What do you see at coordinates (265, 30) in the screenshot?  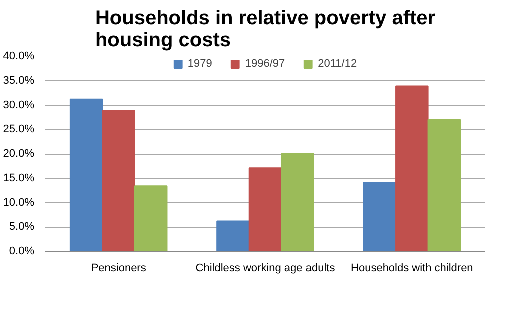 I see `chart-title: Households in relative poverty after housing costs` at bounding box center [265, 30].